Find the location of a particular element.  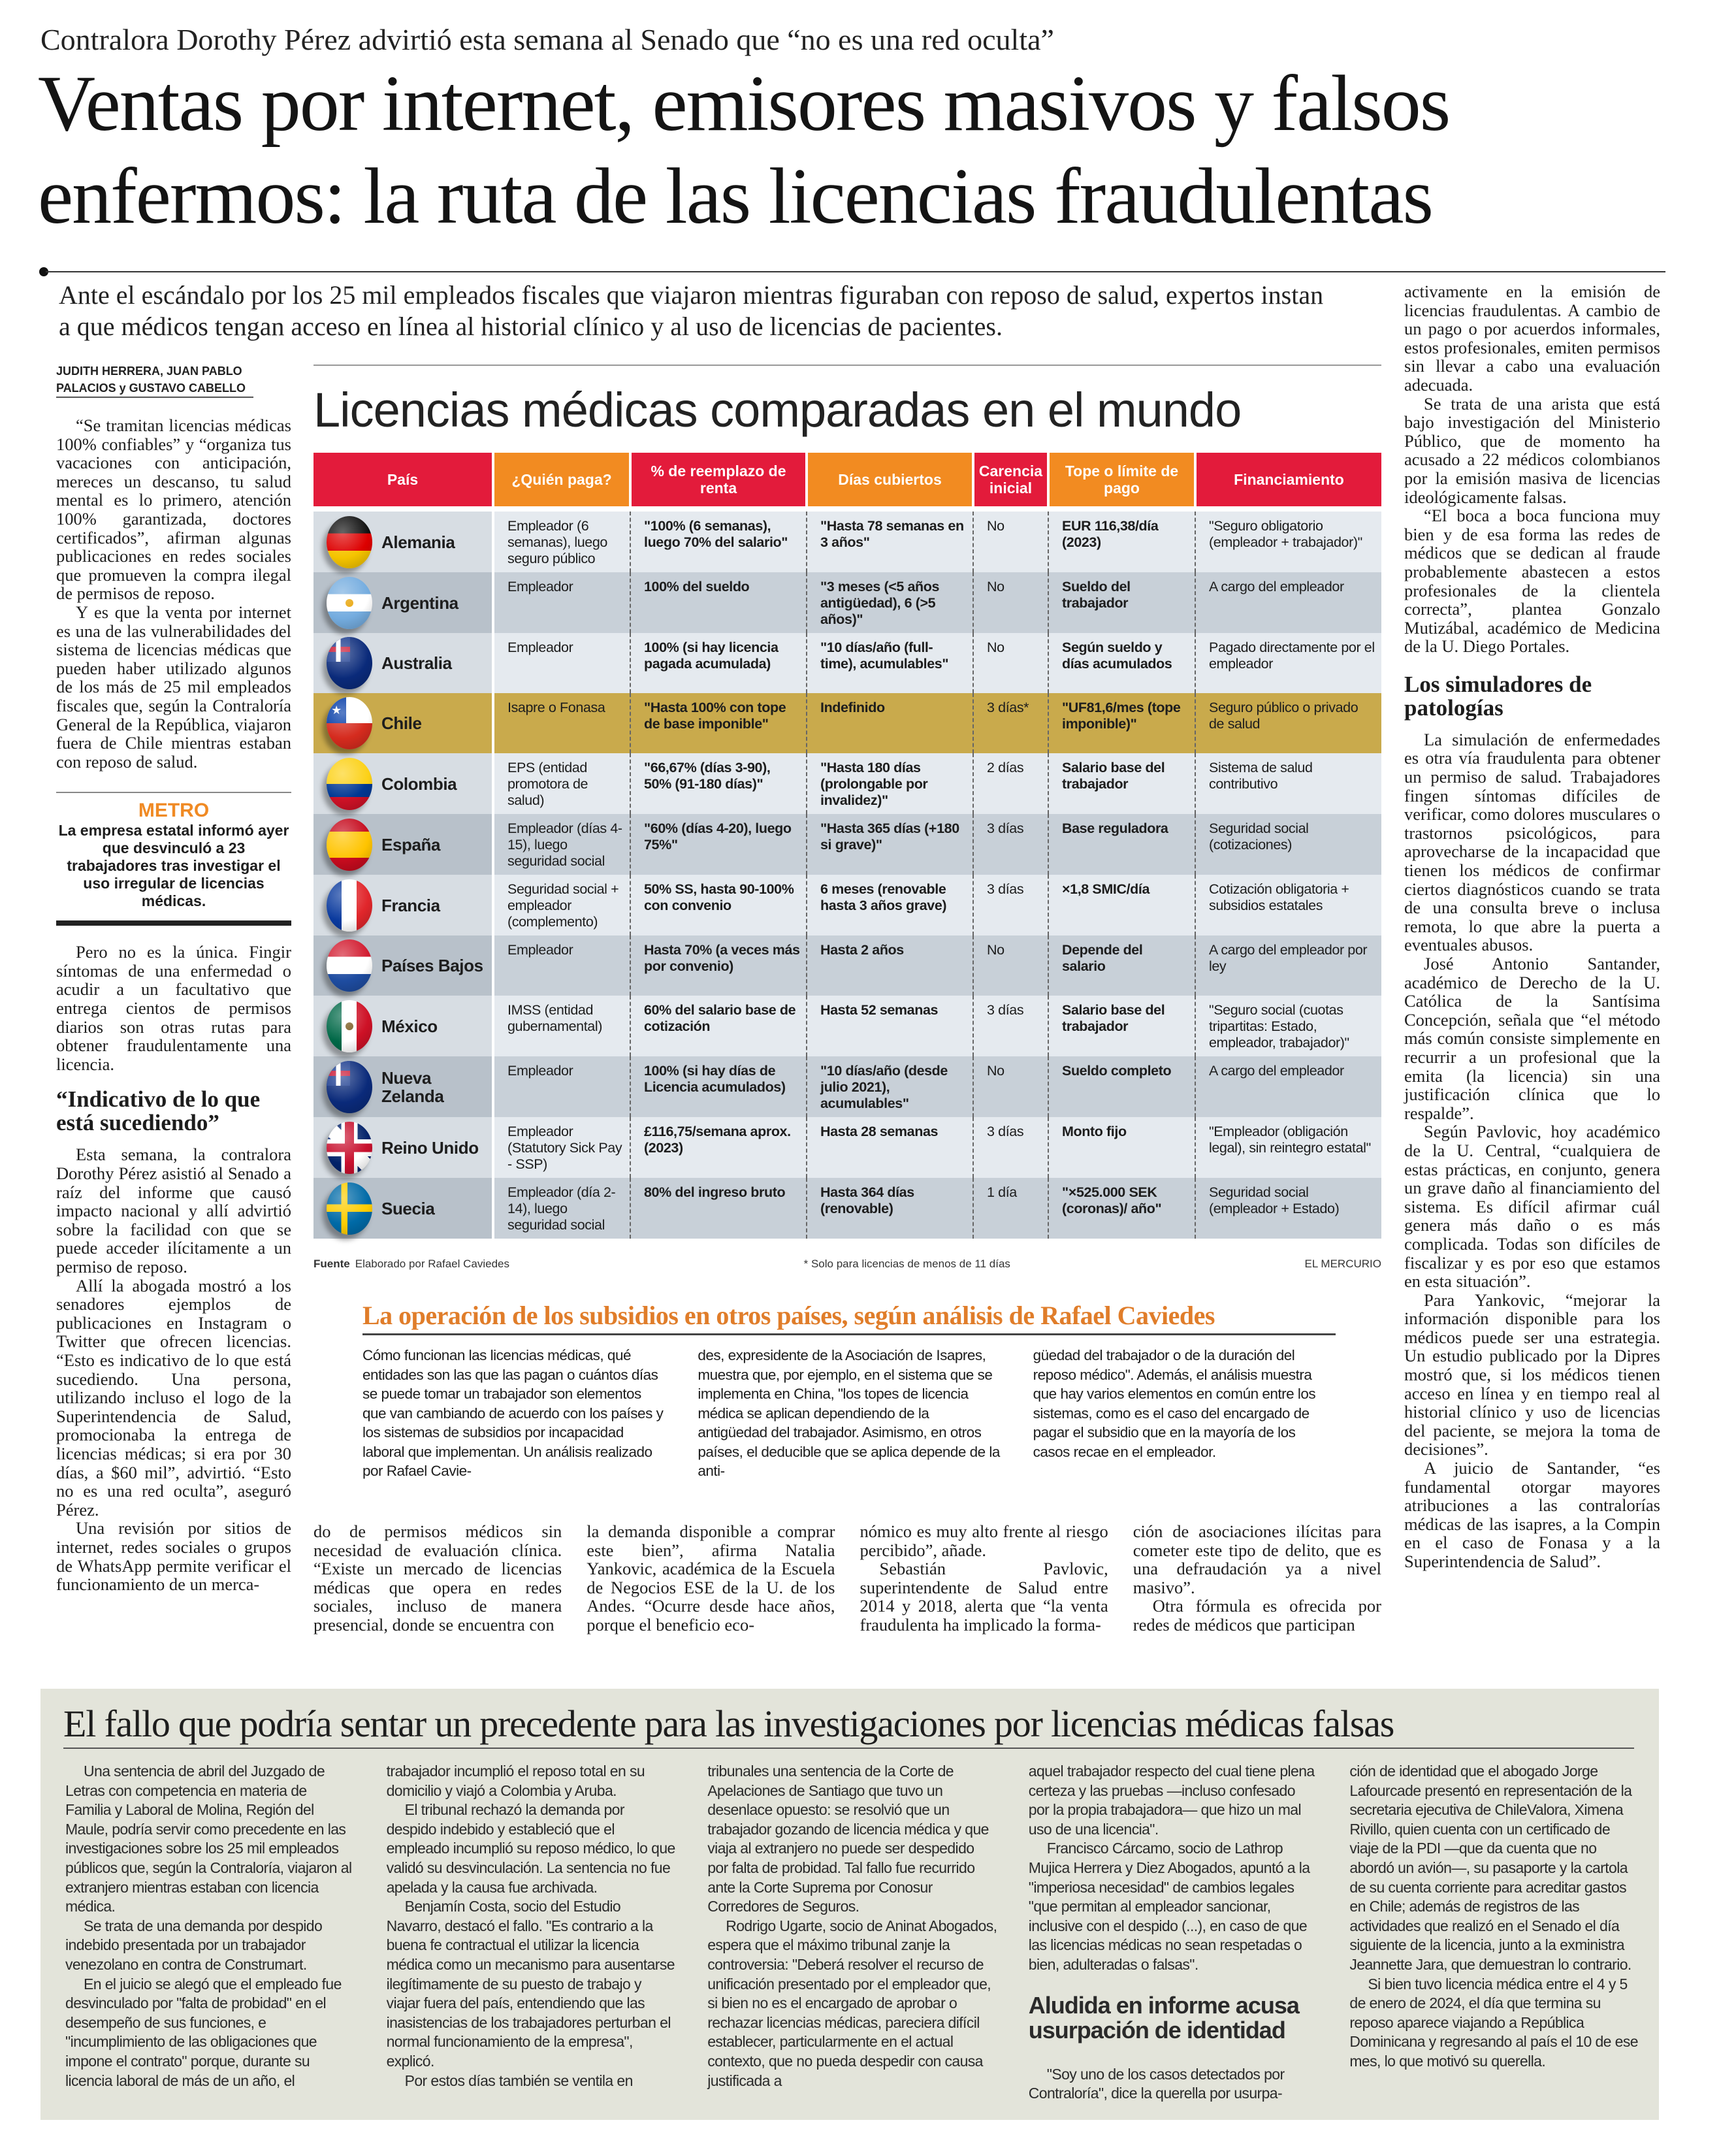

country-cell: Australia is located at coordinates (404, 663).